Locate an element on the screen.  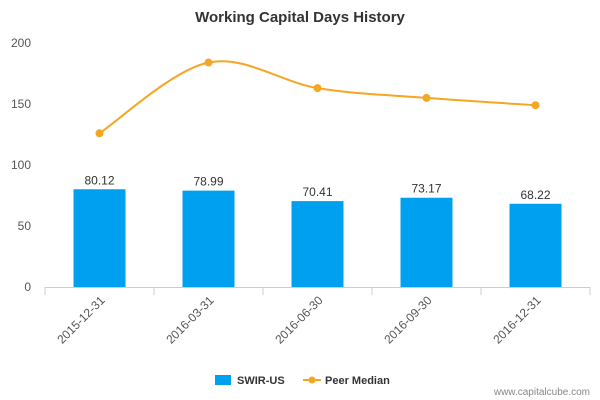
x-tick-label: 2016-12-31 is located at coordinates (517, 320).